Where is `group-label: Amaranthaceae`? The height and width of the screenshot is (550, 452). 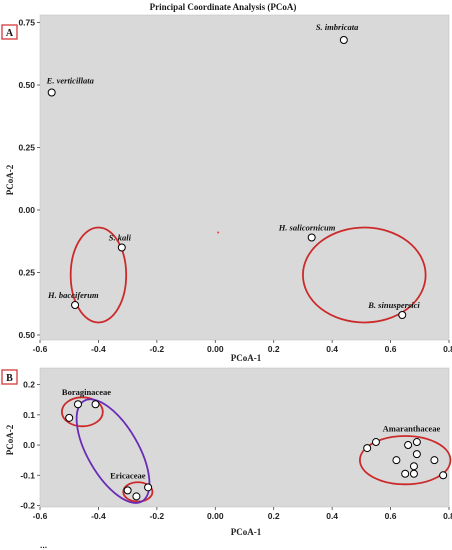
group-label: Amaranthaceae is located at coordinates (412, 428).